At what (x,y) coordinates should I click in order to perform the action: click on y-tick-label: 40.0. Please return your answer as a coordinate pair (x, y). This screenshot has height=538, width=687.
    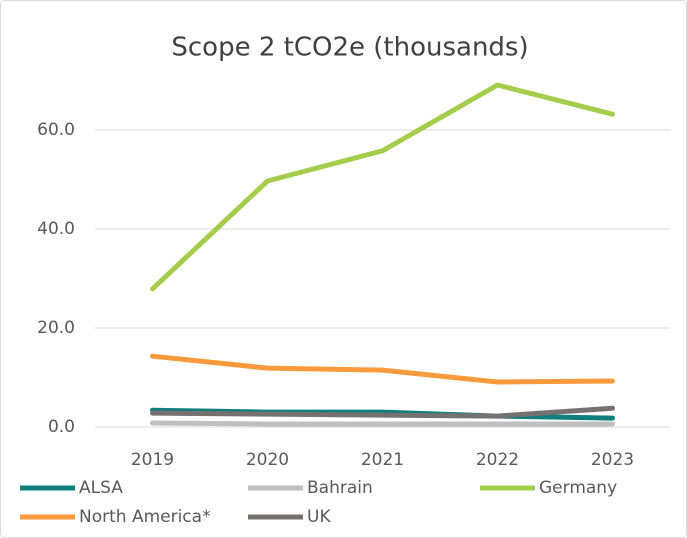
    Looking at the image, I should click on (56, 229).